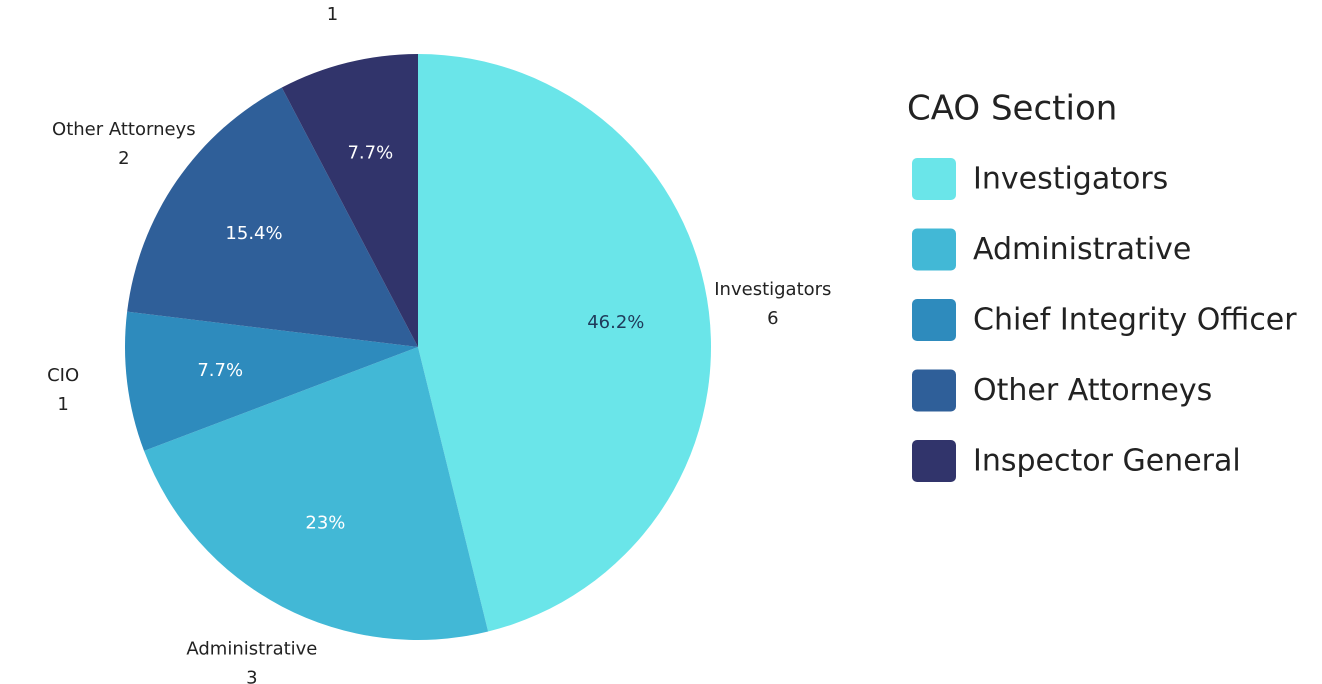  Describe the element at coordinates (253, 233) in the screenshot. I see `percent-label: 15.4%` at that location.